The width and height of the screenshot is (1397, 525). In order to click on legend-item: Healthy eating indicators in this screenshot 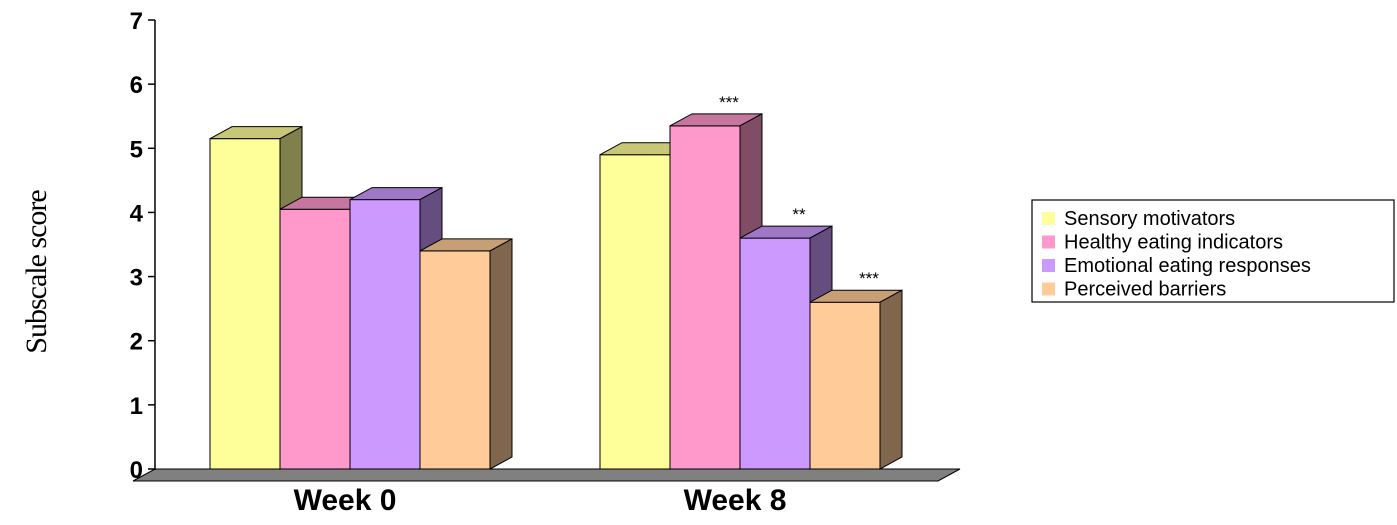, I will do `click(1162, 243)`.